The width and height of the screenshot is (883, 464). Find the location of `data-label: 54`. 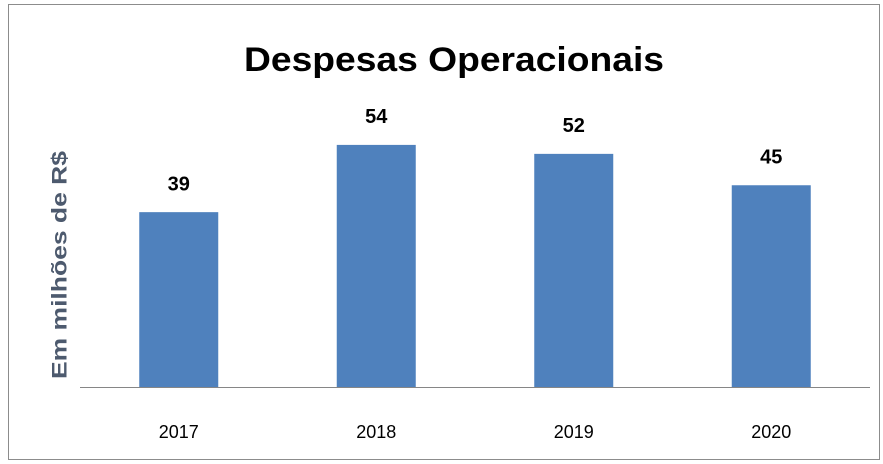

data-label: 54 is located at coordinates (376, 117).